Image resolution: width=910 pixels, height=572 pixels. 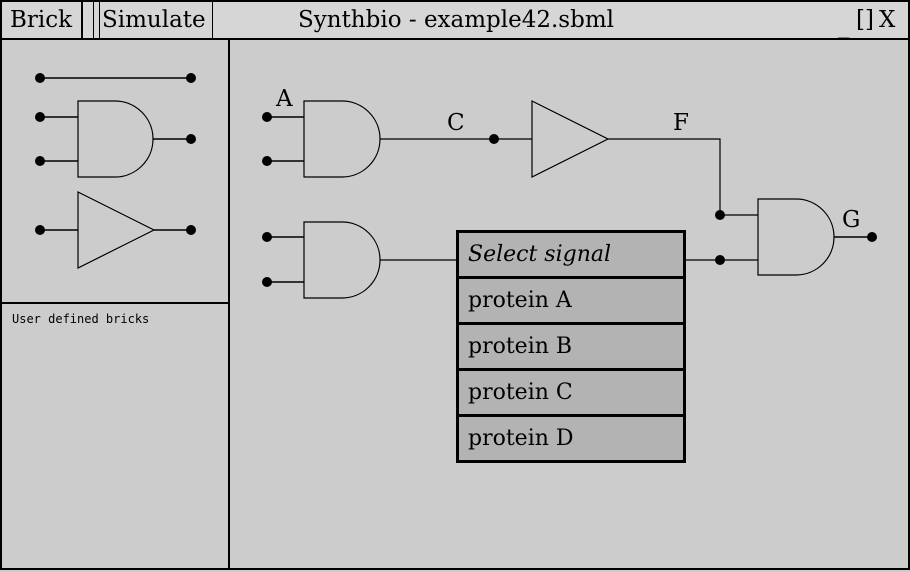 I want to click on user-bricks-panel: User defined bricks, so click(x=116, y=436).